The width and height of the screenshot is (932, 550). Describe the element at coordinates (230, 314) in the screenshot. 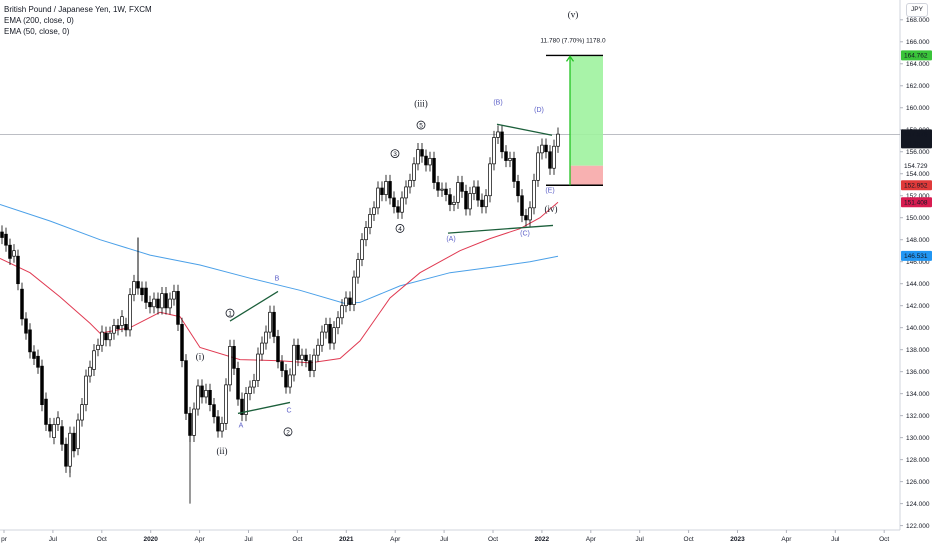

I see `wave-circle-label: 1` at that location.